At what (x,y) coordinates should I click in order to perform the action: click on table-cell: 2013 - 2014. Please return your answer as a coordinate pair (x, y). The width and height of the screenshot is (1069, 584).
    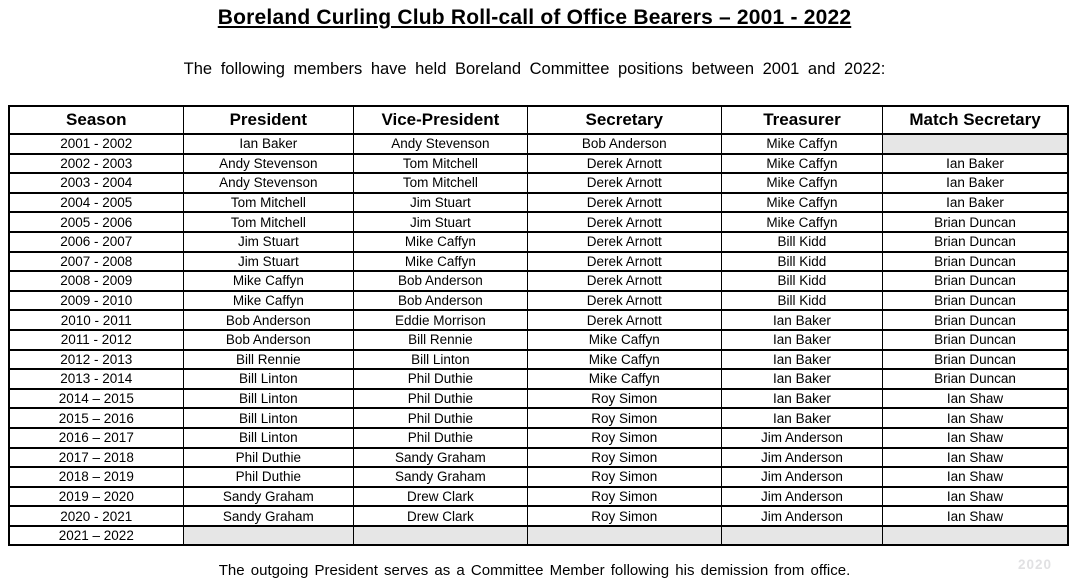
    Looking at the image, I should click on (96, 379).